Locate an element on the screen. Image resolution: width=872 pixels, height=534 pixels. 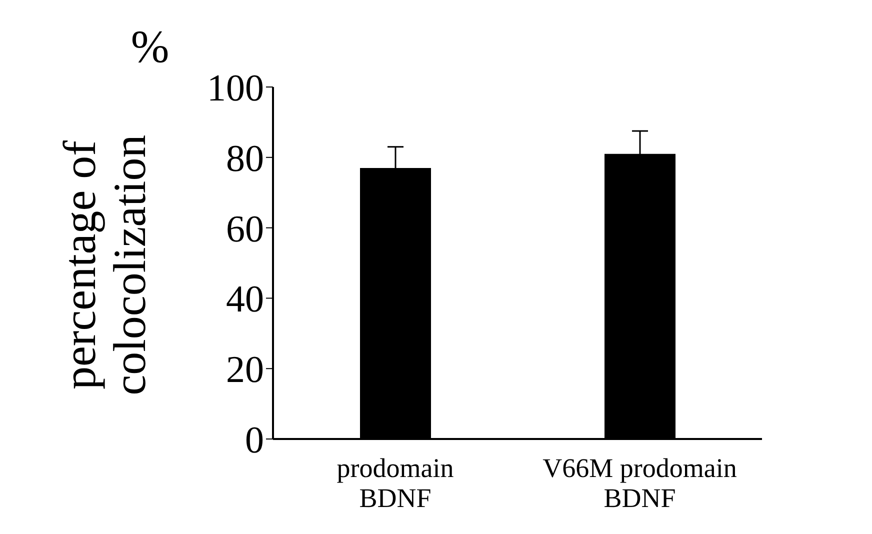
y-tick-label: 100 is located at coordinates (235, 88).